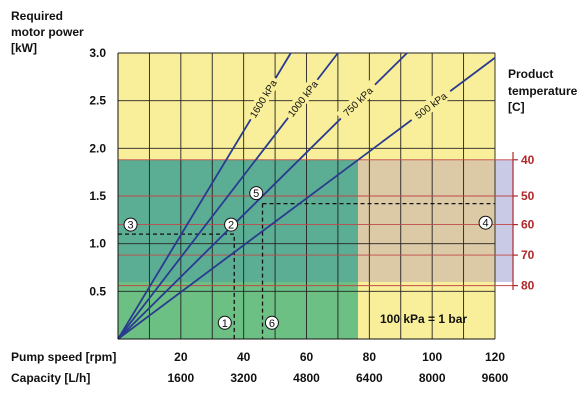 The width and height of the screenshot is (588, 401). I want to click on temperature-tick-labels: 40 50 60 70 80, so click(528, 223).